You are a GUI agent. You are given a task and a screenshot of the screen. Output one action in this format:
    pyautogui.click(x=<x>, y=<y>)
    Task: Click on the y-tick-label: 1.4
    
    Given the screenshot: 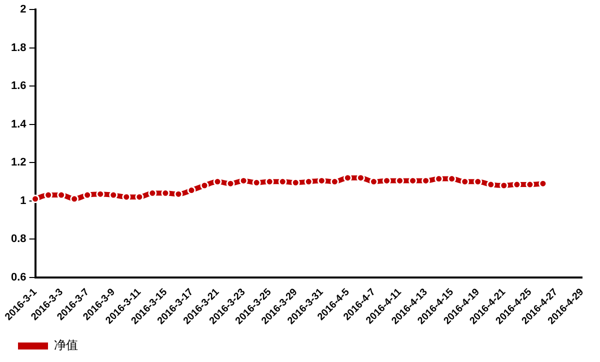 What is the action you would take?
    pyautogui.click(x=19, y=124)
    